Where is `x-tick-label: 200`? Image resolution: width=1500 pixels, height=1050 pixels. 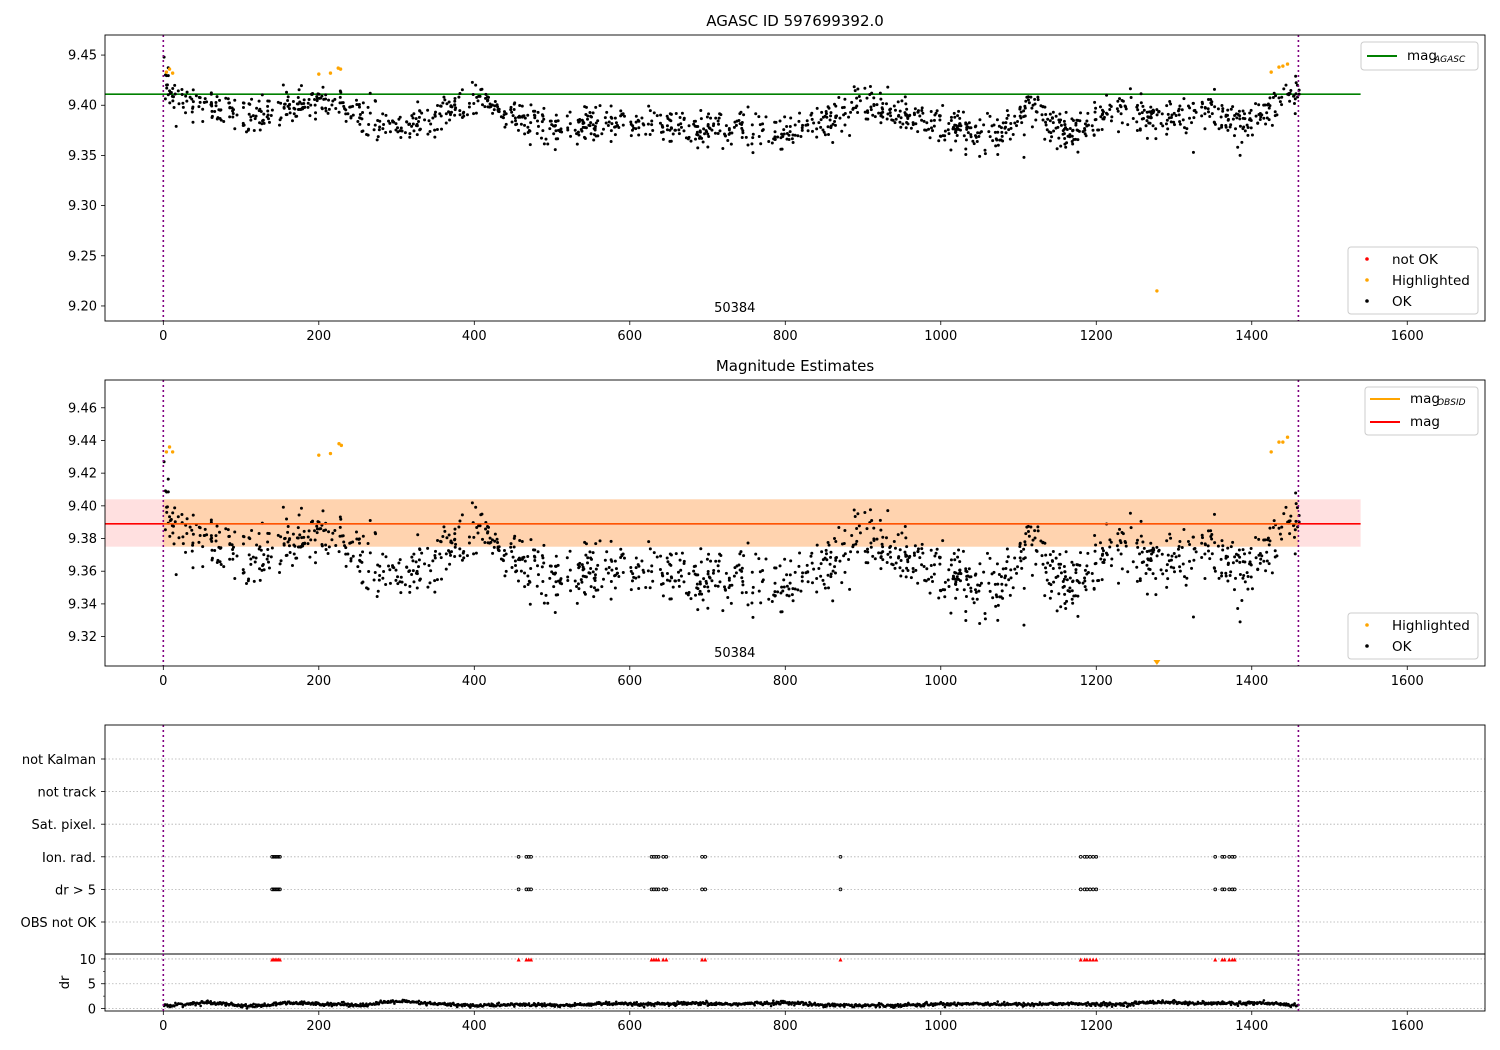 x-tick-label: 200 is located at coordinates (318, 336).